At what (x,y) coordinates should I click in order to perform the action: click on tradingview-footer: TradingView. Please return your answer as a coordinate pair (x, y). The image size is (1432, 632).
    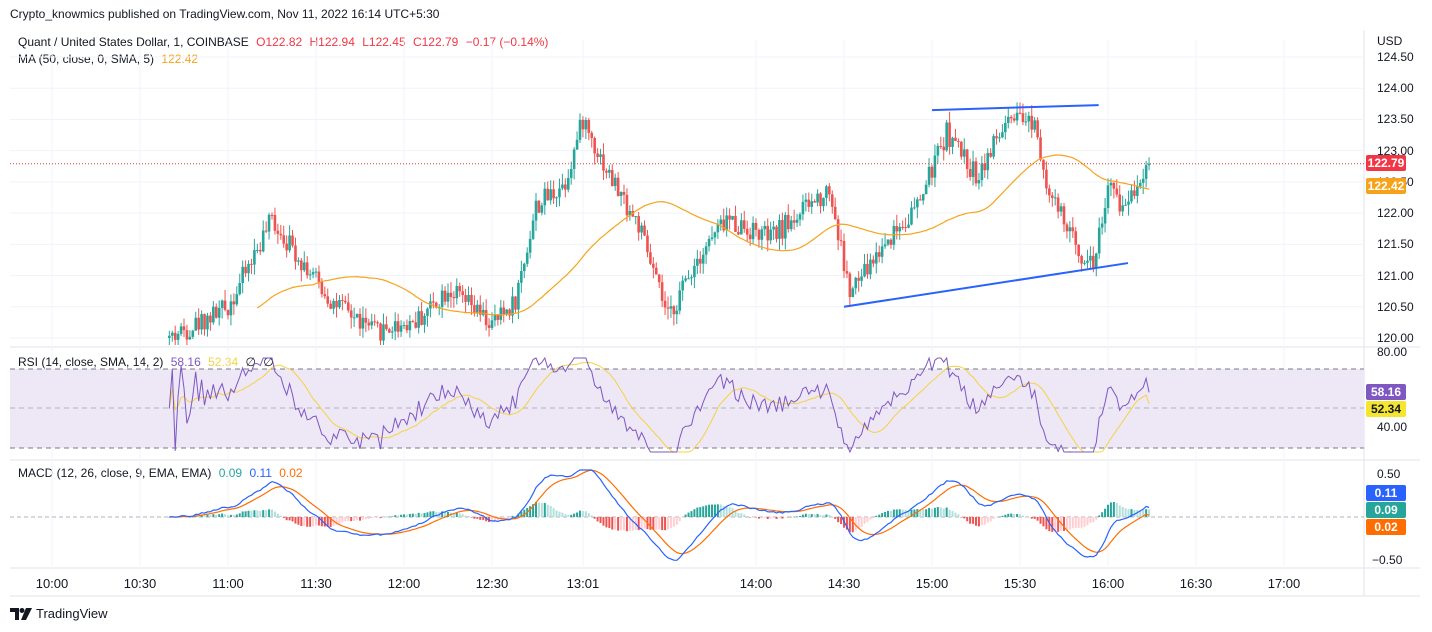
    Looking at the image, I should click on (59, 613).